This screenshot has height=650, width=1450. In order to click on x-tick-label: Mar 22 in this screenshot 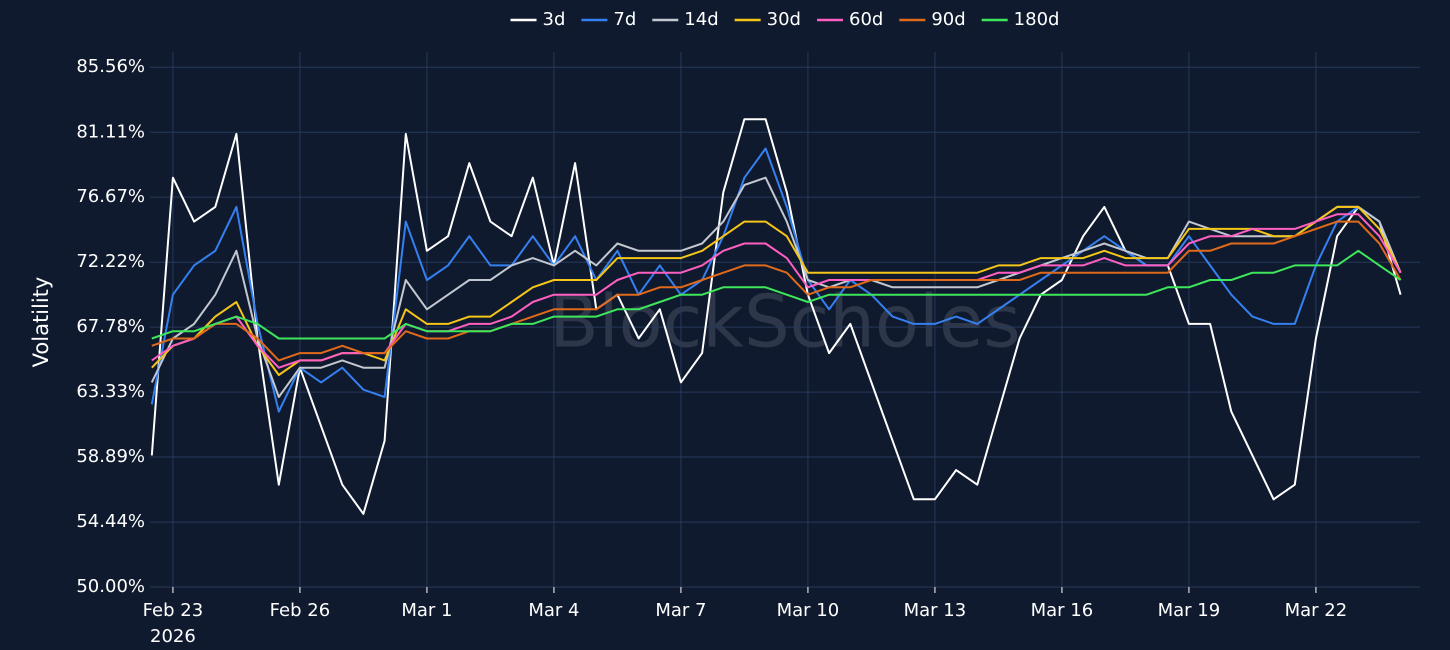, I will do `click(1316, 610)`.